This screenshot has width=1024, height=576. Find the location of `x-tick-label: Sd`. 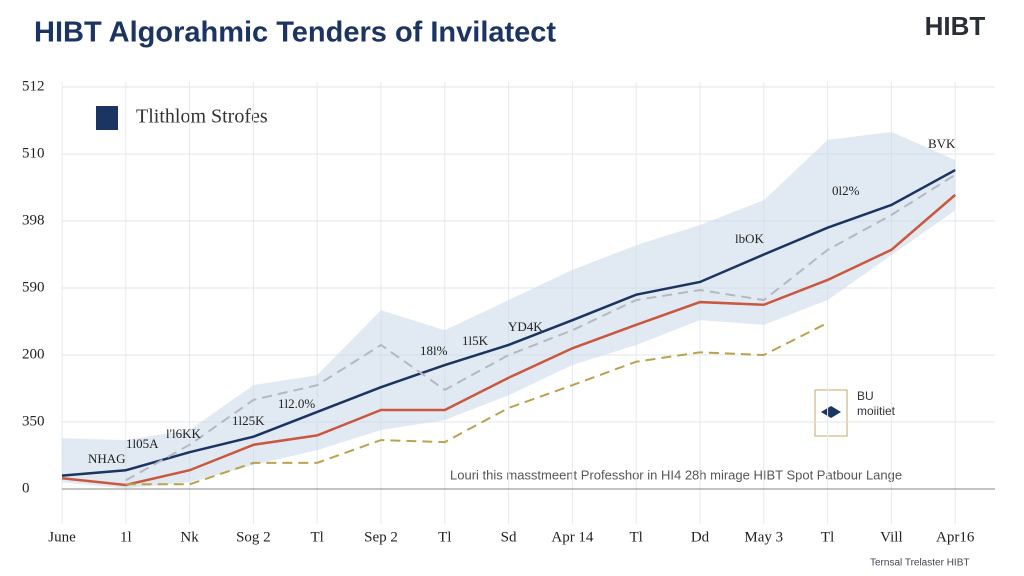

x-tick-label: Sd is located at coordinates (509, 537).